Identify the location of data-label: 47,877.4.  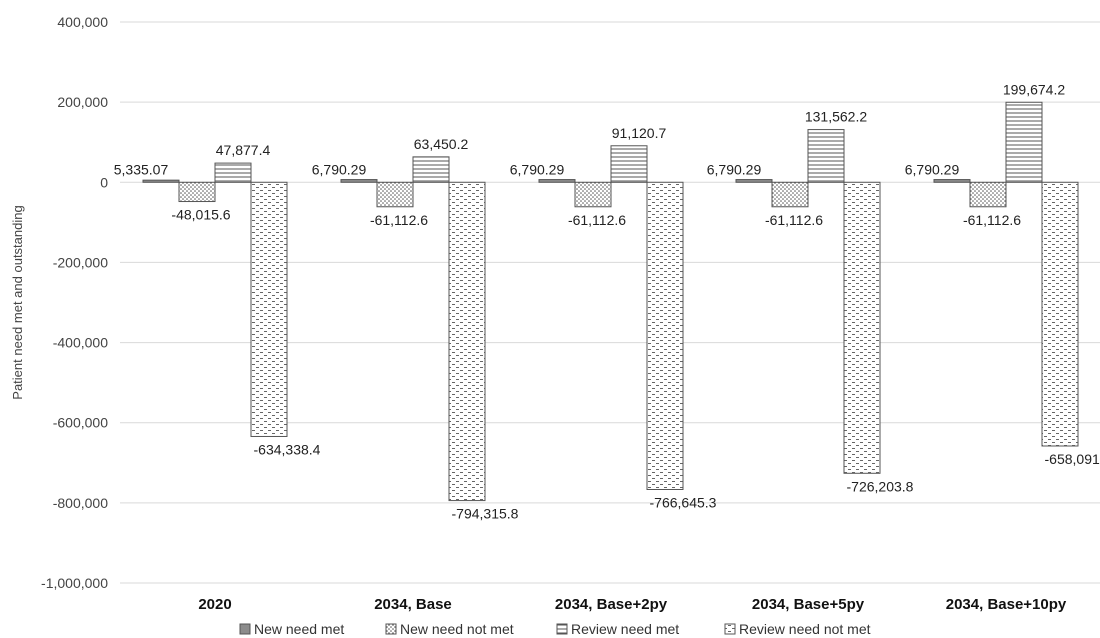
(243, 150).